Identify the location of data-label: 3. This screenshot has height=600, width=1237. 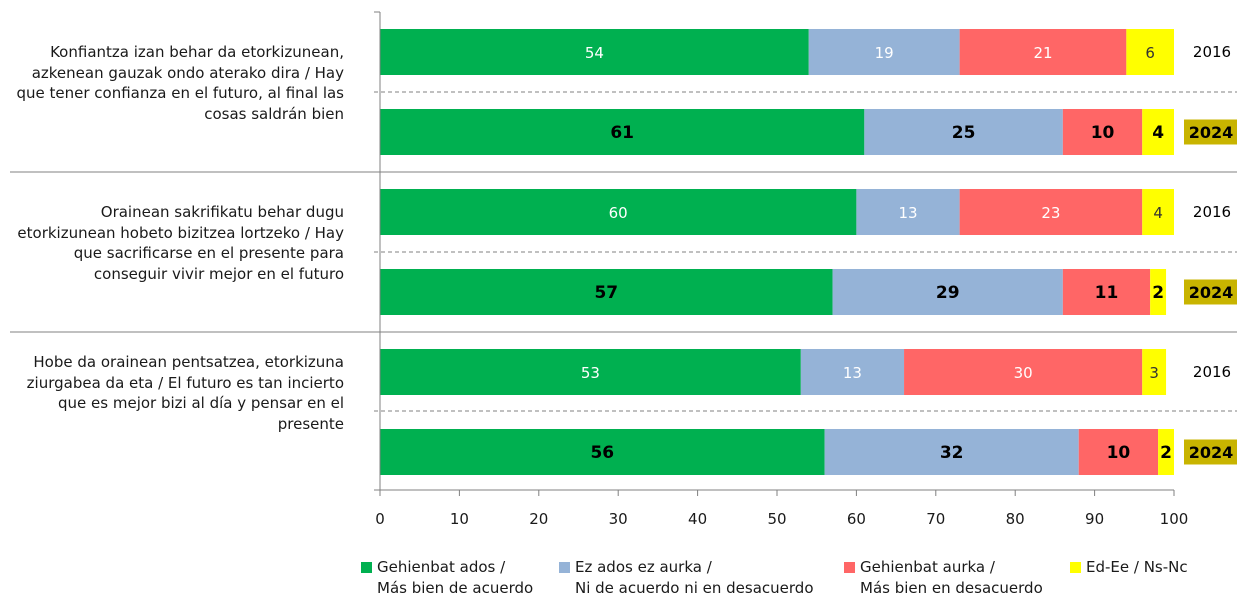
(1154, 373).